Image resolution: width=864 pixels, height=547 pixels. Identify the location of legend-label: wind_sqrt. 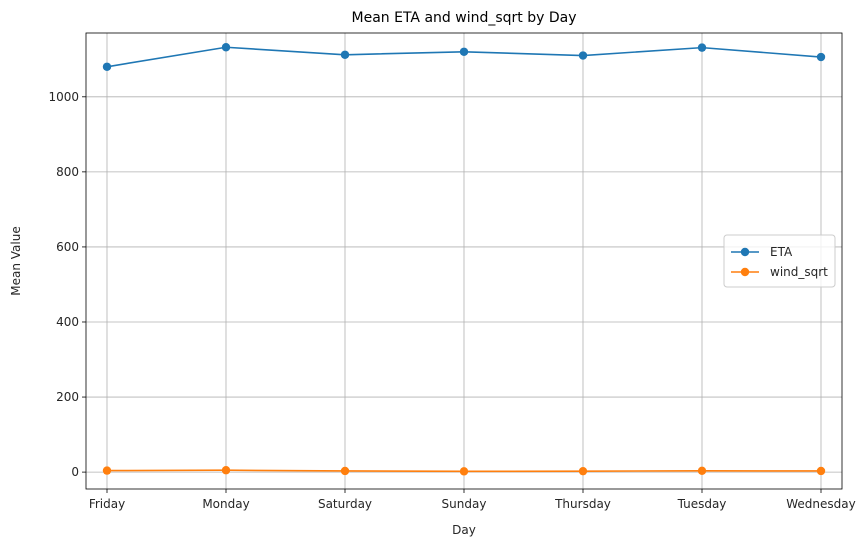
(799, 272).